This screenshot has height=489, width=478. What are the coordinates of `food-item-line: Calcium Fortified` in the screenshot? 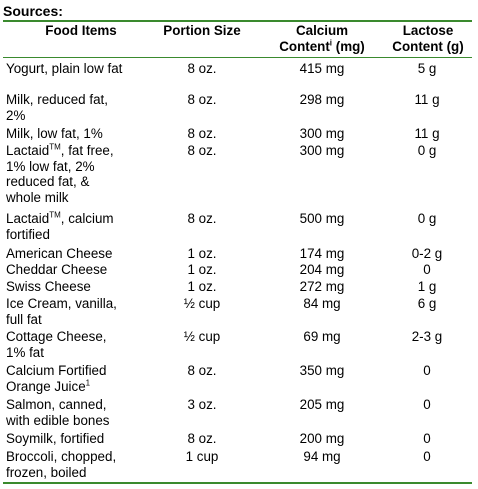 It's located at (56, 370).